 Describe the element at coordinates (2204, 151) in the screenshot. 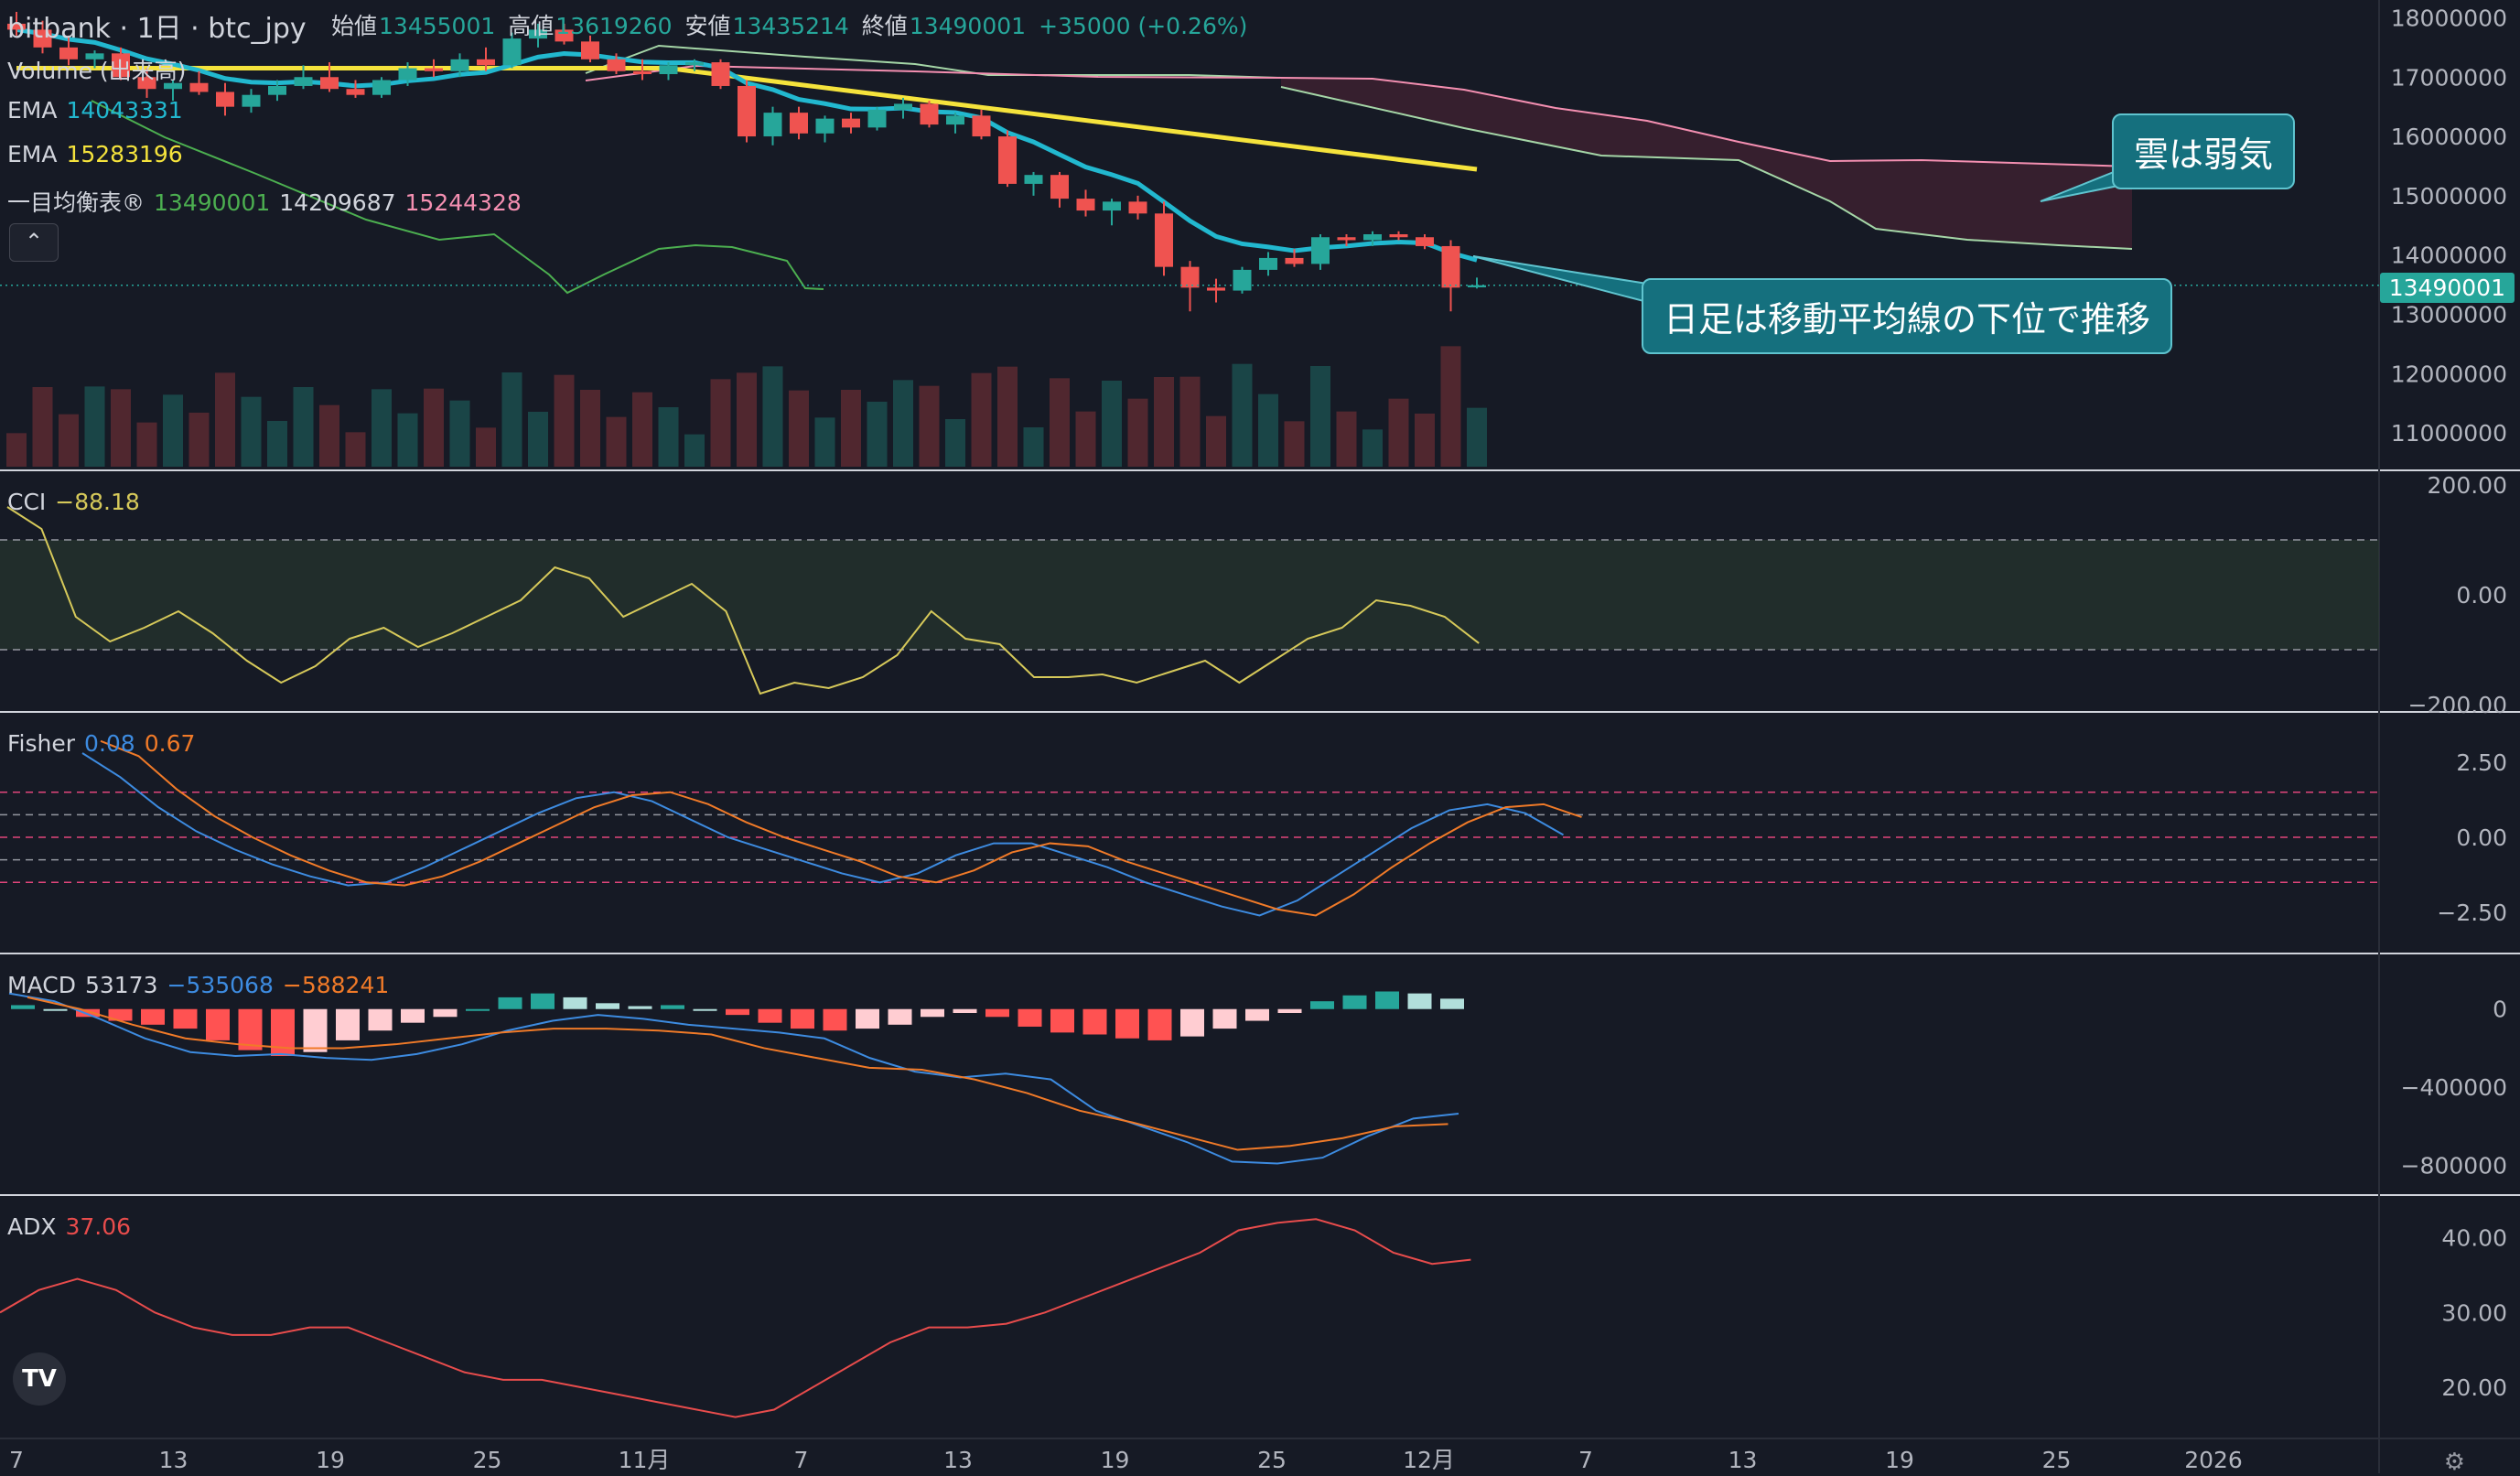

I see `callout-cloud-bearish: 雲は弱気` at that location.